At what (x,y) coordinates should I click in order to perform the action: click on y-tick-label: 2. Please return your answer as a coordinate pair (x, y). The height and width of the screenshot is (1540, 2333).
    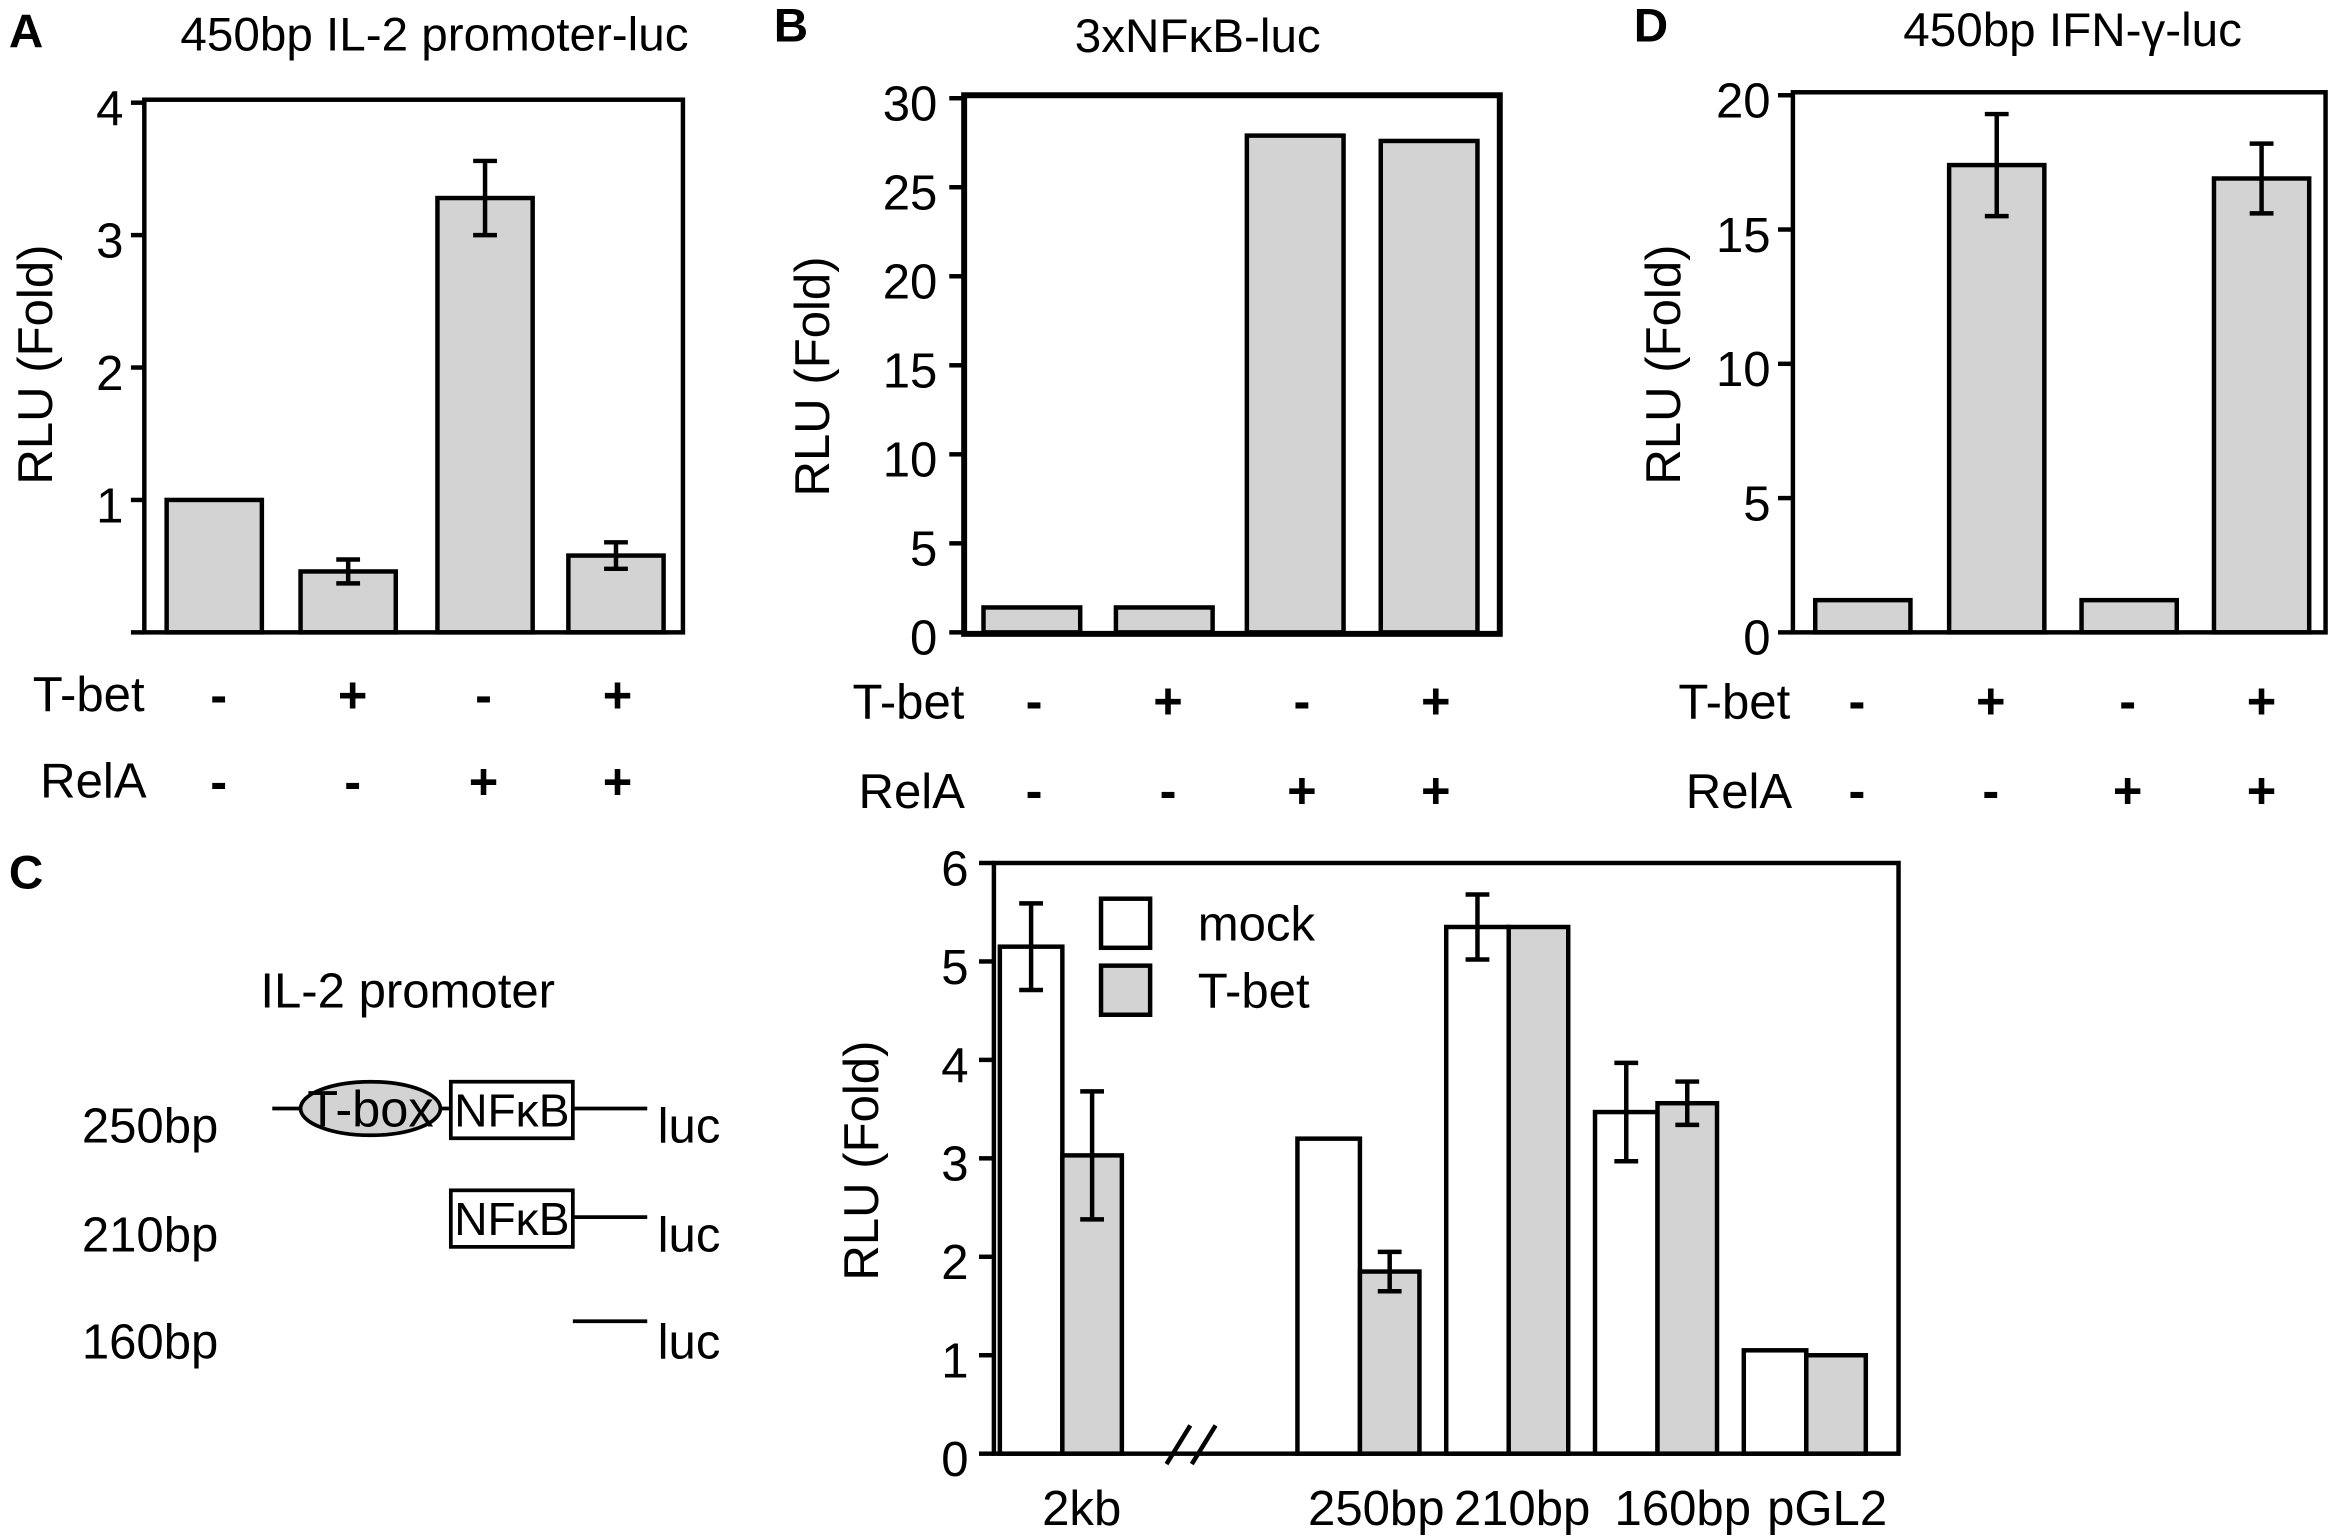
    Looking at the image, I should click on (954, 1263).